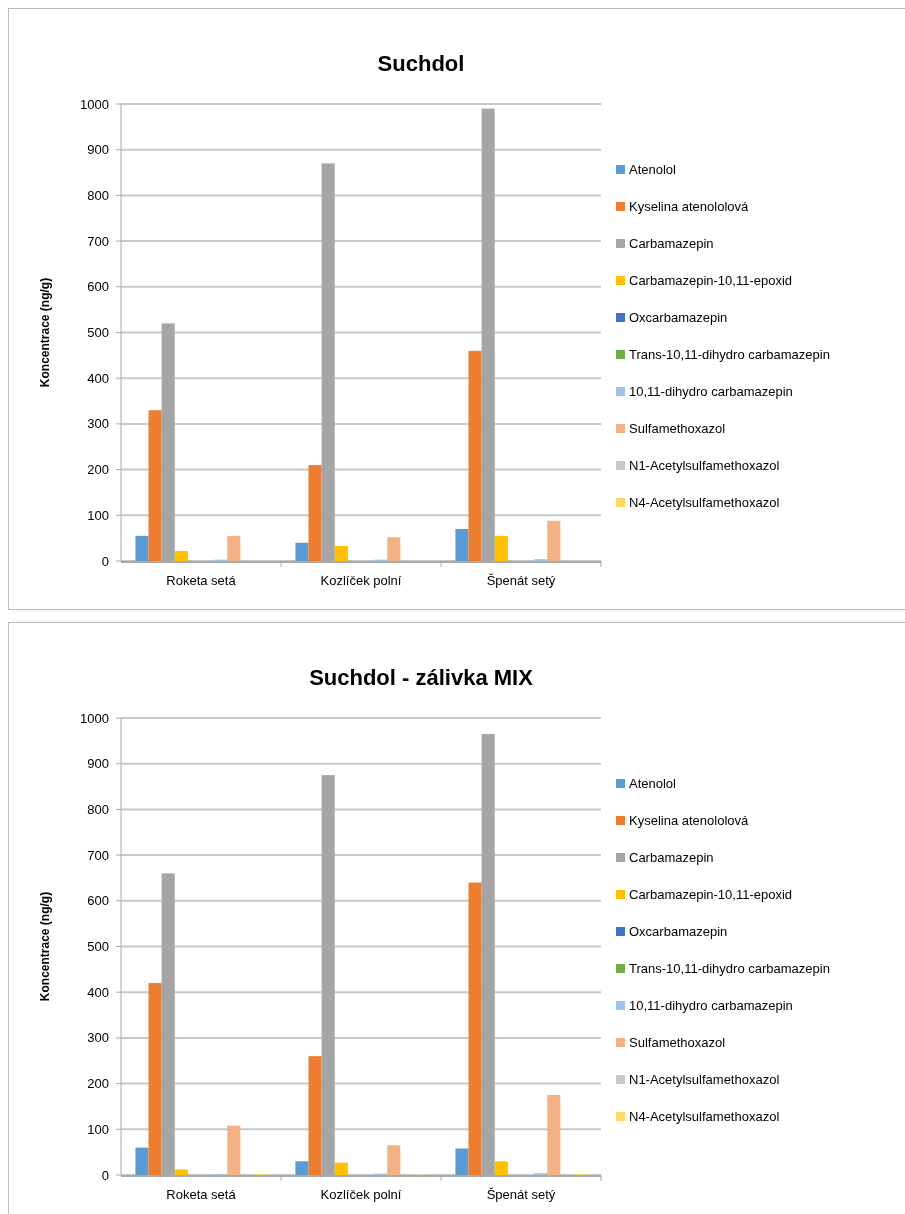  I want to click on chart-title: Suchdol, so click(421, 63).